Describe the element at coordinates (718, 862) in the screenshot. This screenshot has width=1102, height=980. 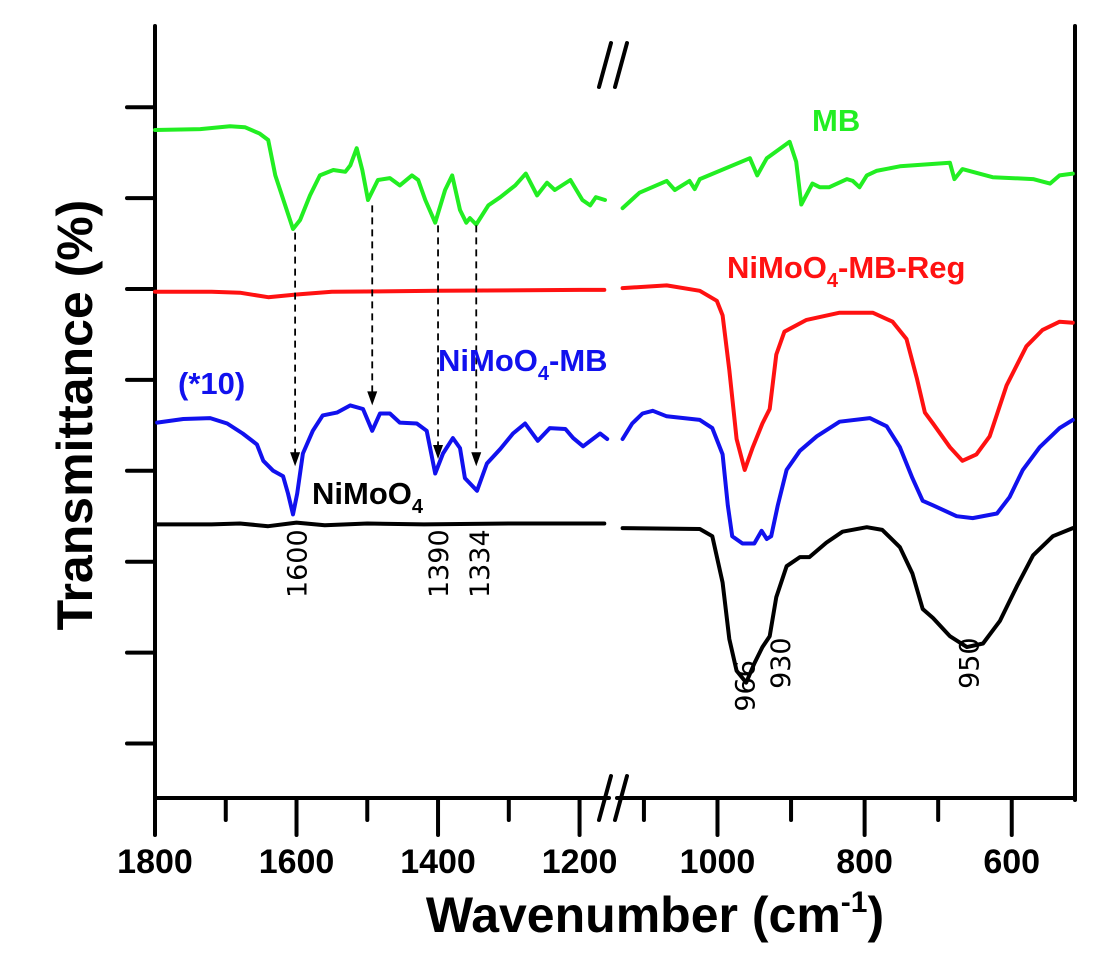
I see `x-tick-label: 1000` at that location.